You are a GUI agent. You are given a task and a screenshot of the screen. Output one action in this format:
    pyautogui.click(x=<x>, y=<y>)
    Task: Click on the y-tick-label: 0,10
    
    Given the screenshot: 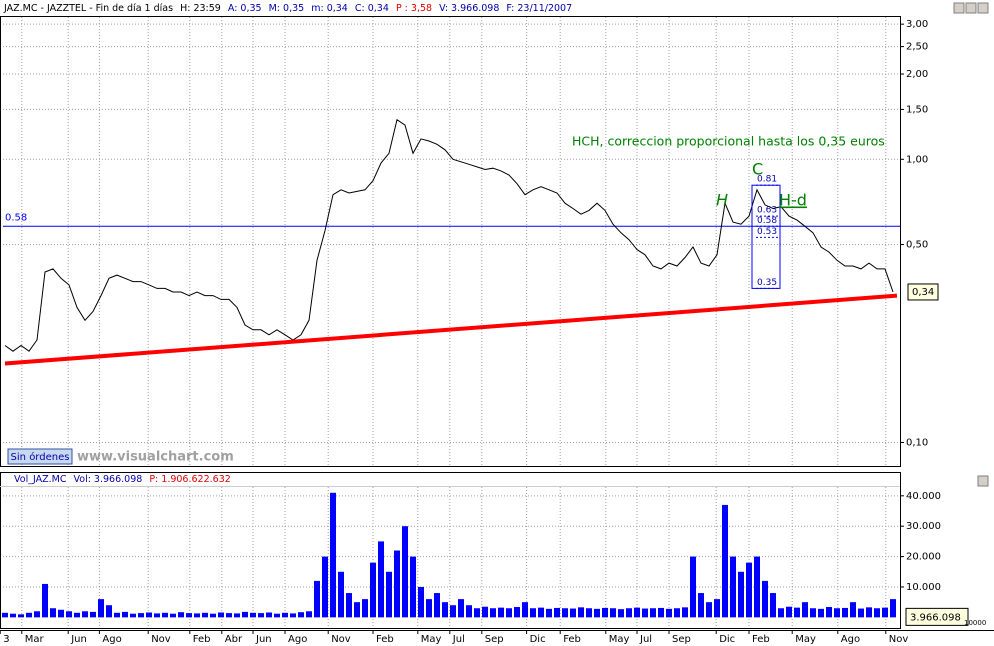 What is the action you would take?
    pyautogui.click(x=917, y=442)
    